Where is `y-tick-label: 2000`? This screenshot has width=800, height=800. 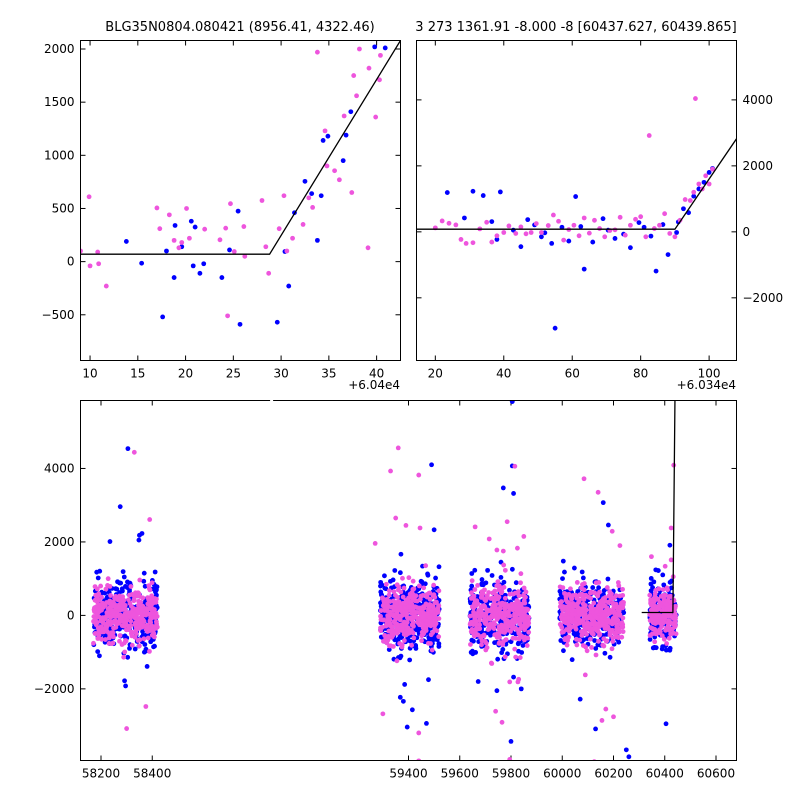
y-tick-label: 2000 is located at coordinates (59, 542).